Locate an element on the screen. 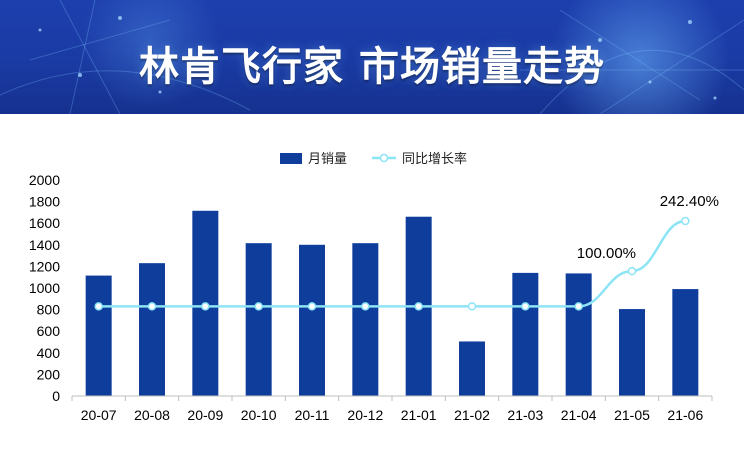 The width and height of the screenshot is (744, 470). legend-item-bar: 月销量 is located at coordinates (313, 159).